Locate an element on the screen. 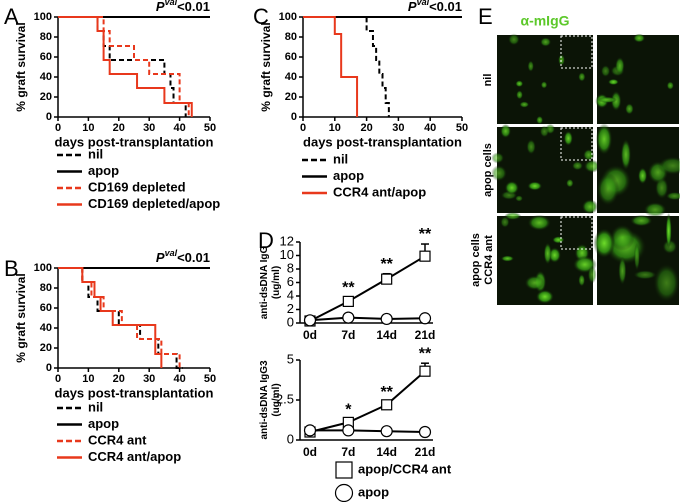 The image size is (680, 502). y-tick-label: 2.5 is located at coordinates (285, 398).